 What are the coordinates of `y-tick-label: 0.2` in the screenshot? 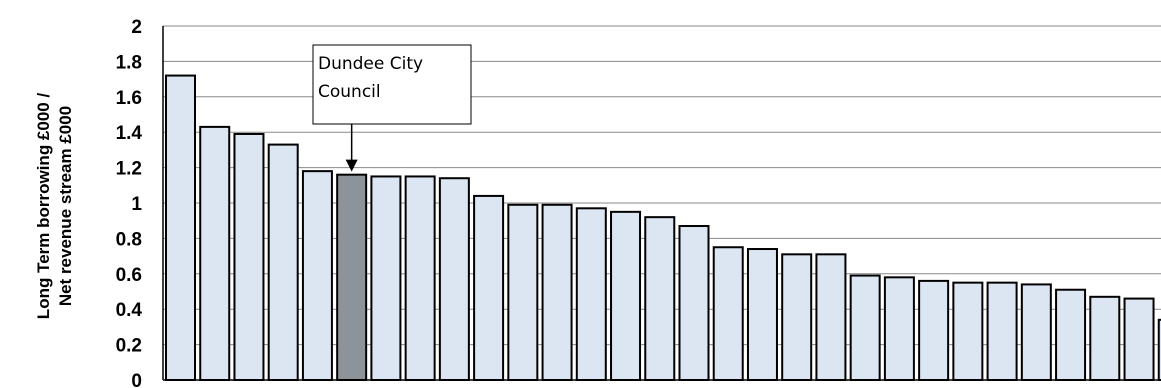 It's located at (129, 346).